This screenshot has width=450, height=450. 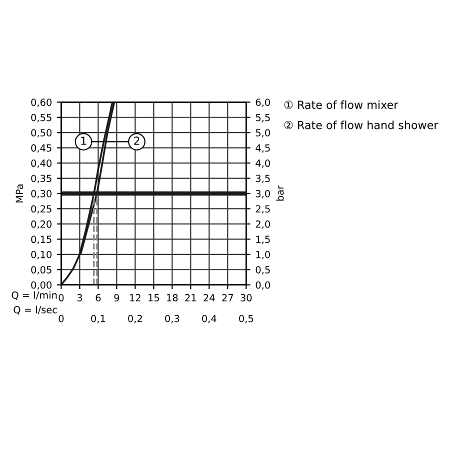 What do you see at coordinates (61, 298) in the screenshot?
I see `x-tick-label: 0` at bounding box center [61, 298].